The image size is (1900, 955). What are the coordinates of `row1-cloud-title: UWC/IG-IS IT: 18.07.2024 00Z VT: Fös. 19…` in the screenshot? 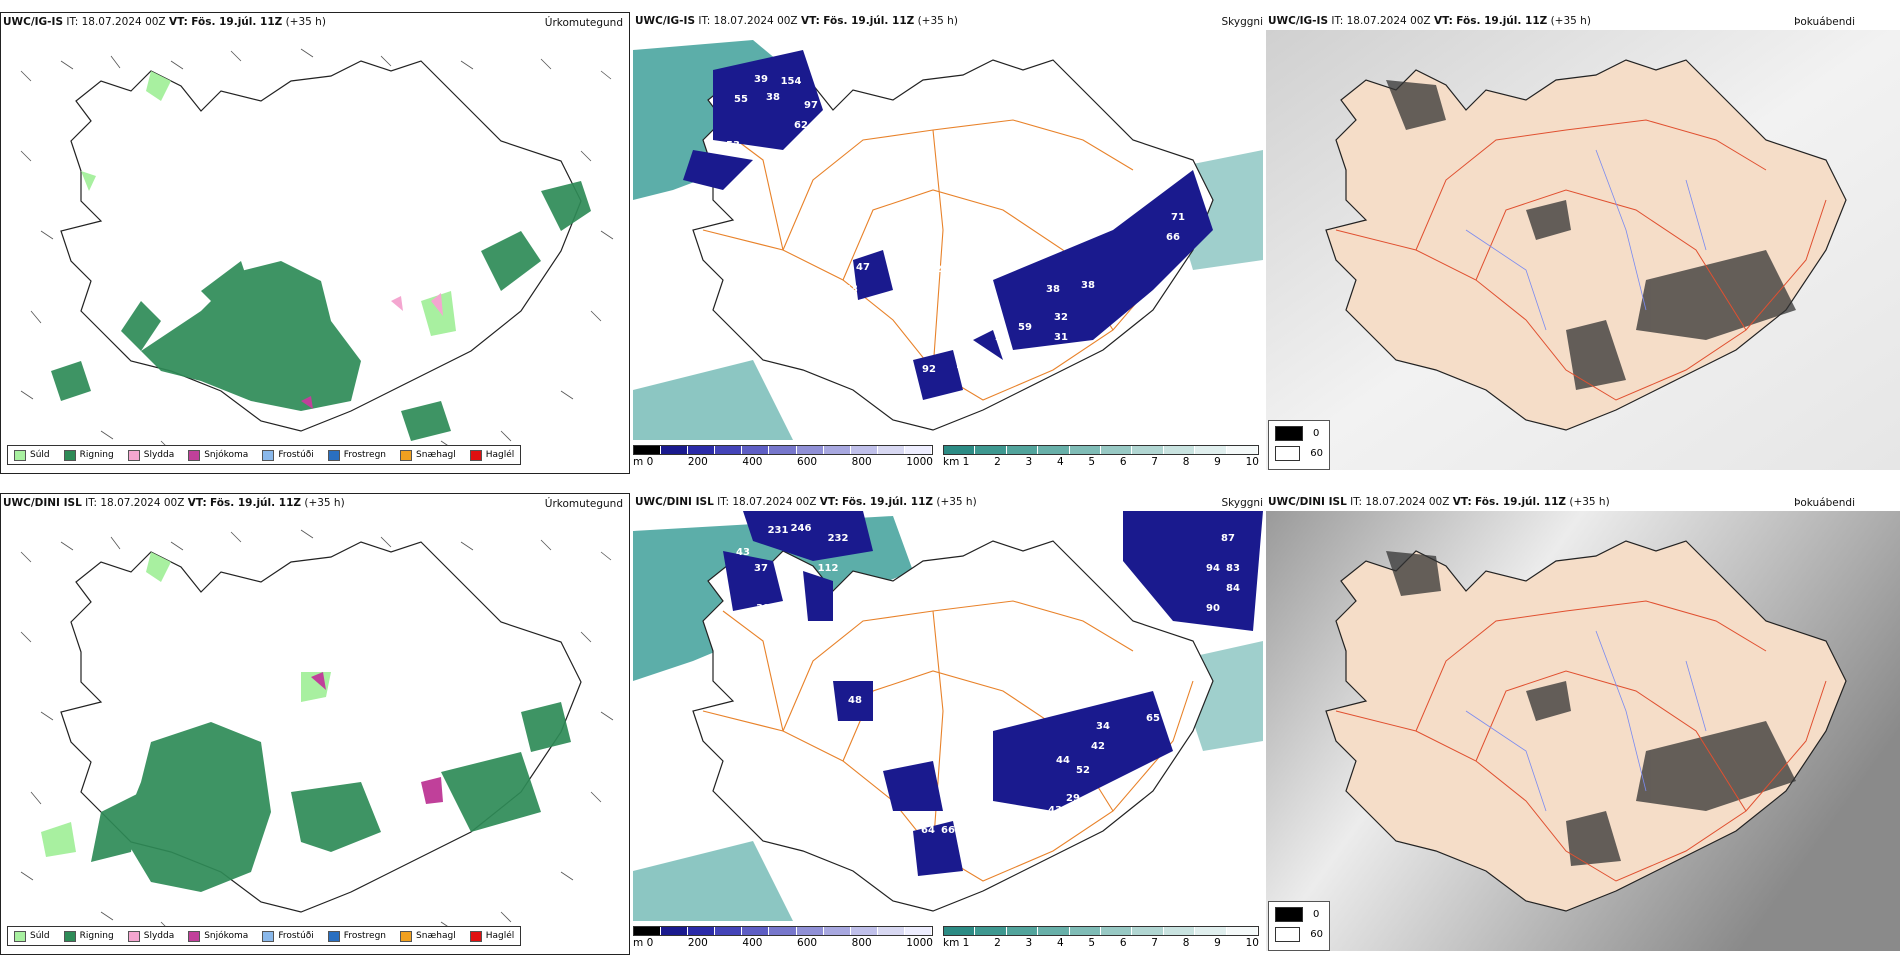 It's located at (796, 21).